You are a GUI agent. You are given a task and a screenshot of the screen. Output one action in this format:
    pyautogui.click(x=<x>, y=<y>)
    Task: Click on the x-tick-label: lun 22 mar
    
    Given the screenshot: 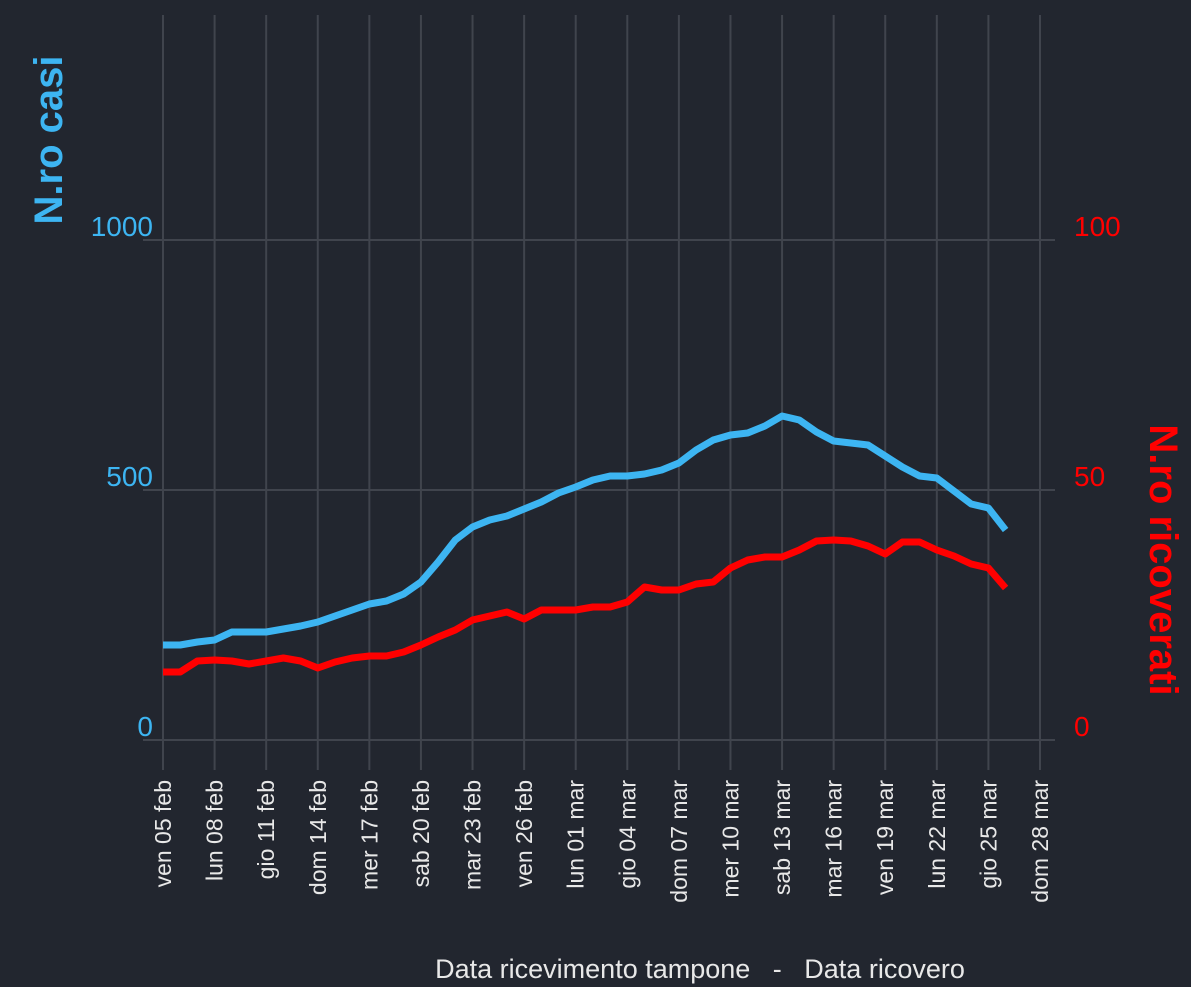 What is the action you would take?
    pyautogui.click(x=937, y=834)
    